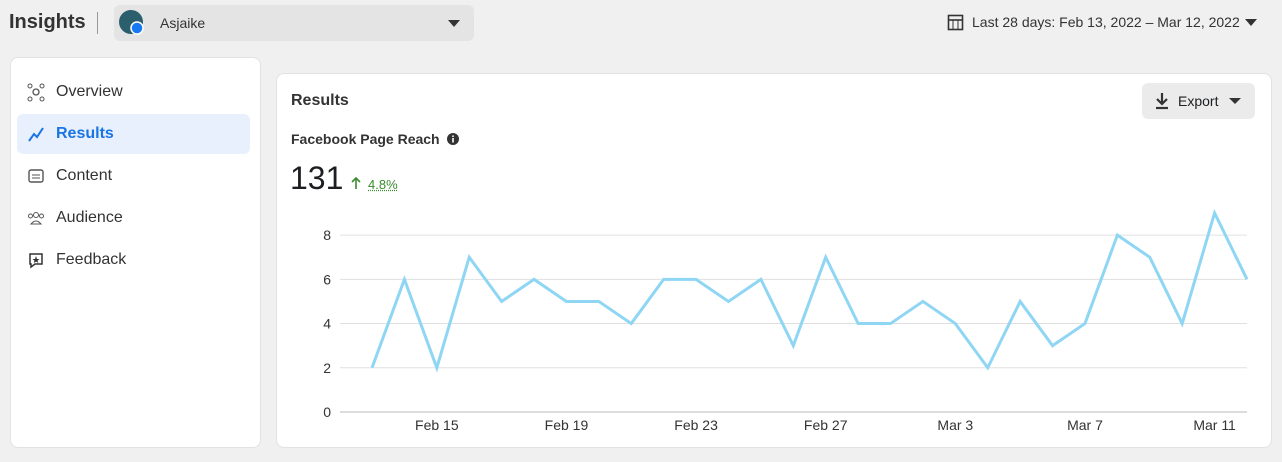  I want to click on y-tick-label: 8, so click(327, 235).